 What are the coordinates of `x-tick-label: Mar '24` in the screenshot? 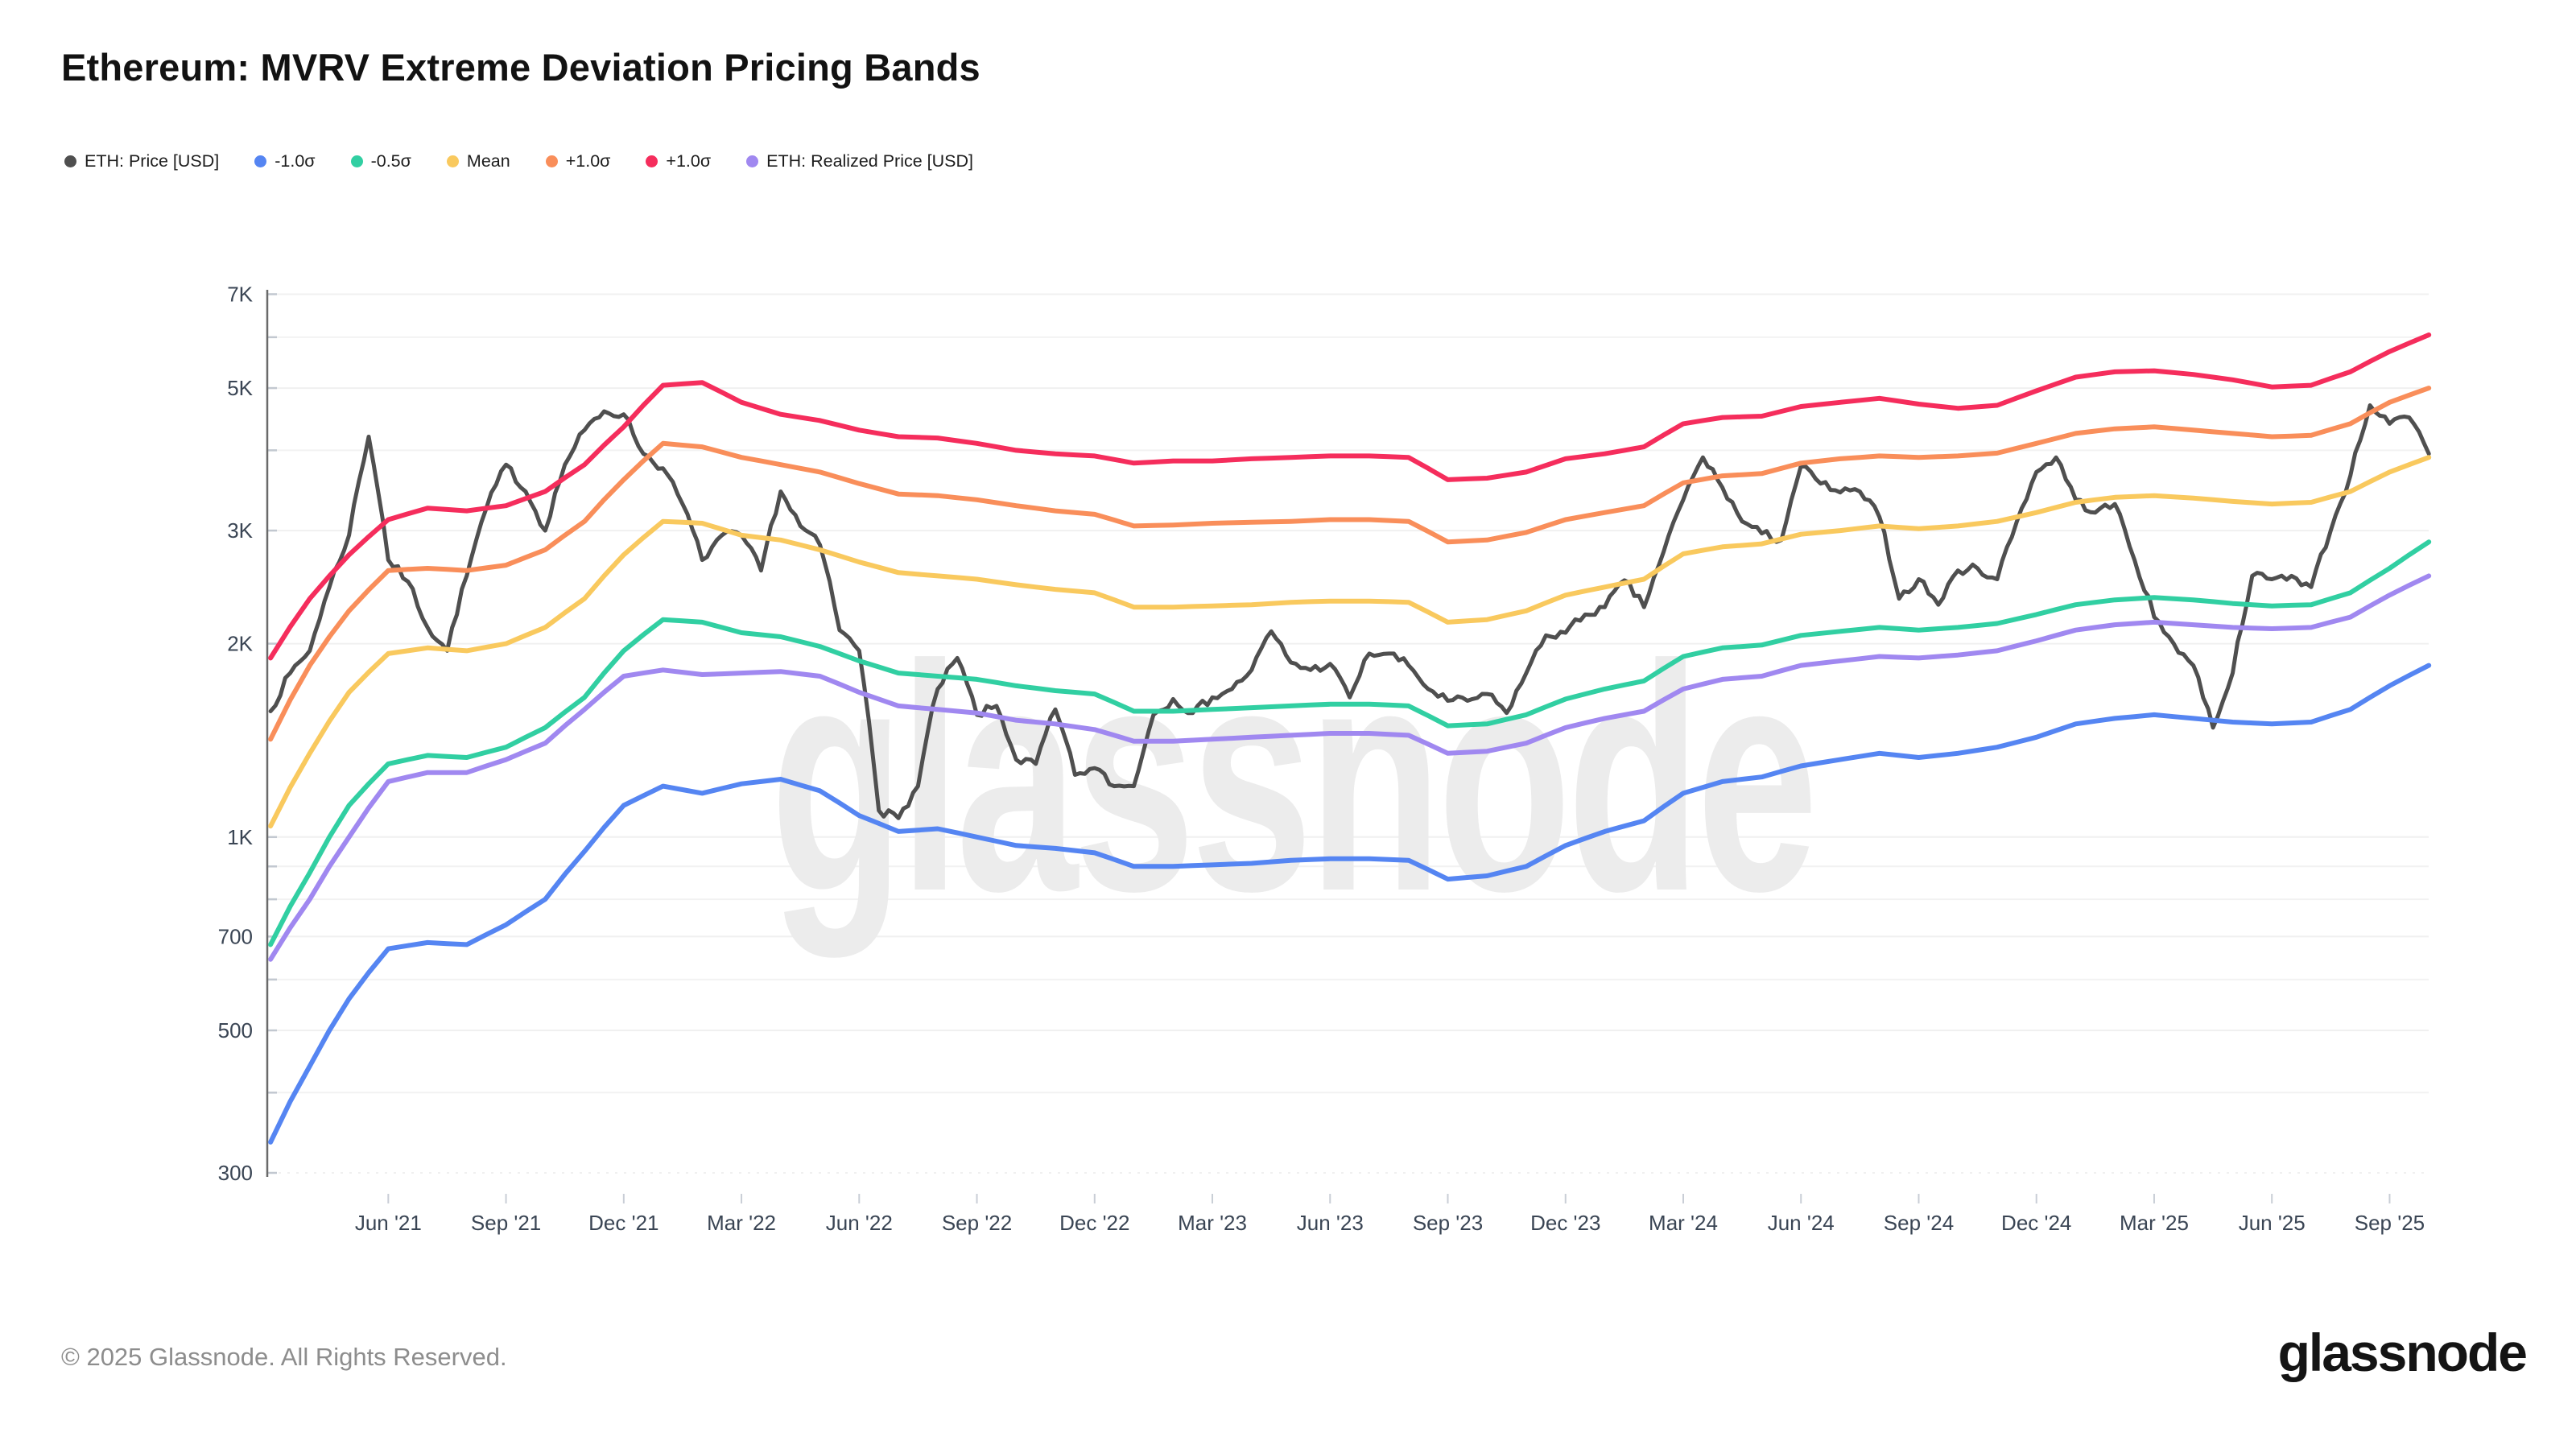 It's located at (1684, 1223).